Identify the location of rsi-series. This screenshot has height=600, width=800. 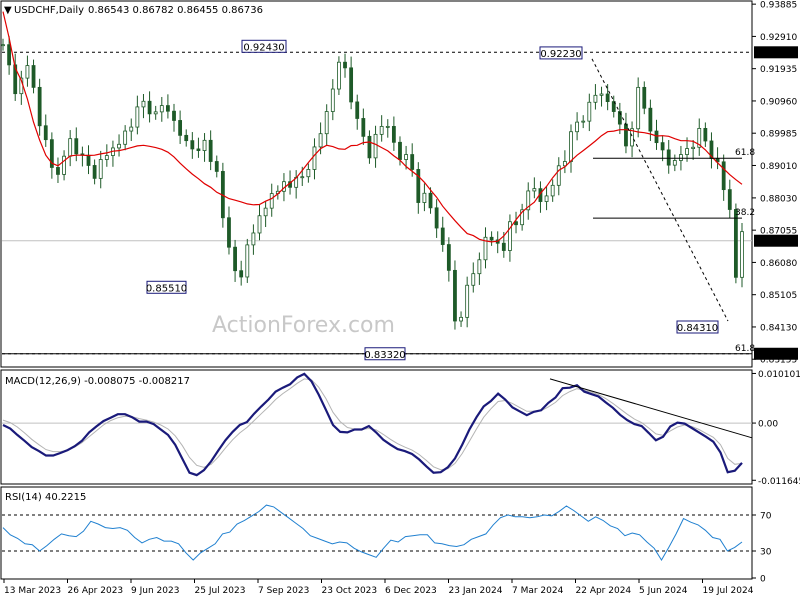
(377, 532).